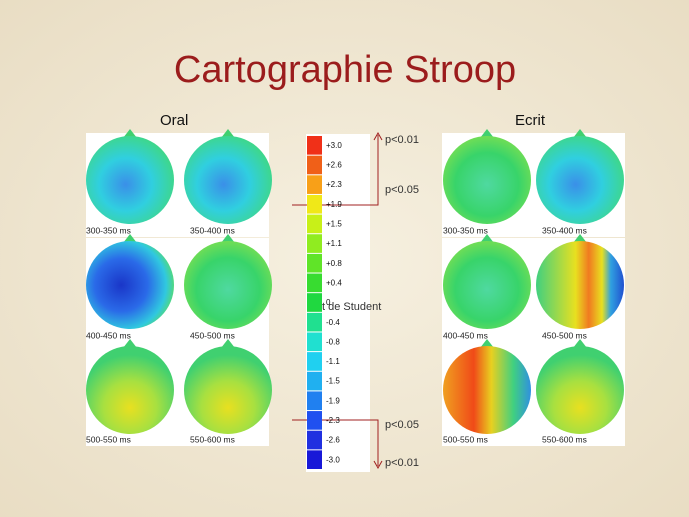 This screenshot has height=517, width=689. Describe the element at coordinates (334, 184) in the screenshot. I see `scale-tick: +2.3` at that location.